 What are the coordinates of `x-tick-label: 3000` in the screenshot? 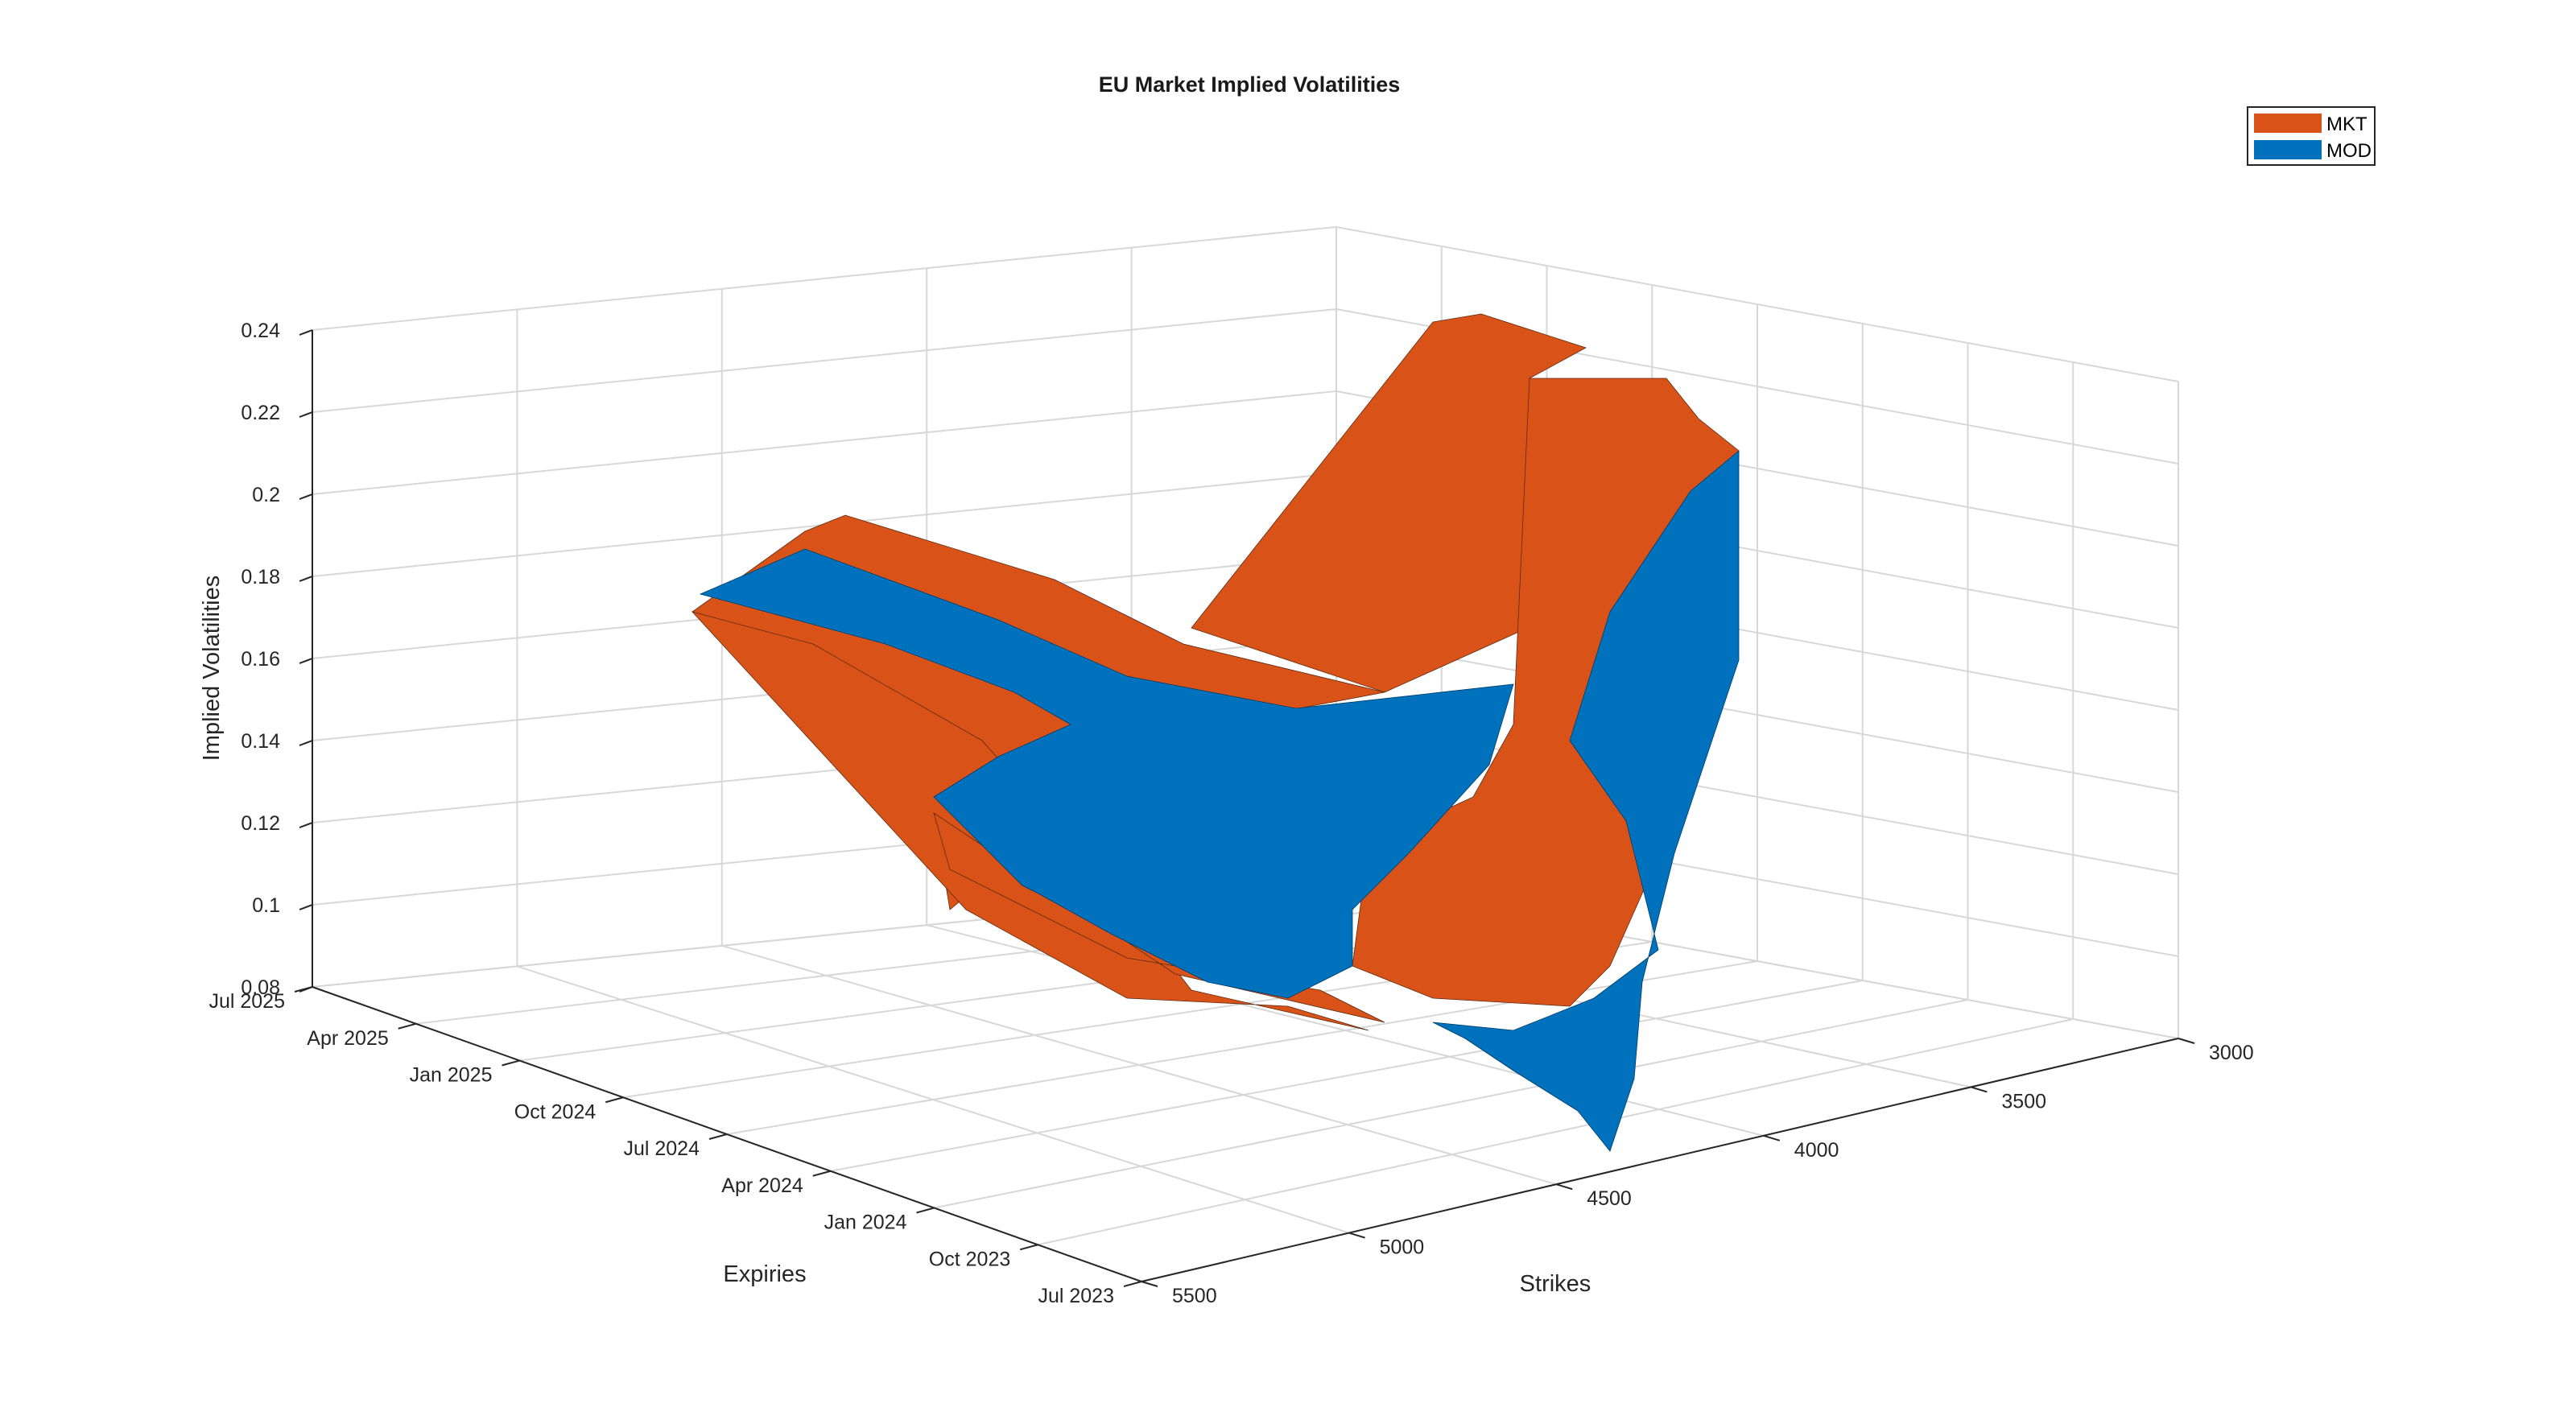 It's located at (2231, 1053).